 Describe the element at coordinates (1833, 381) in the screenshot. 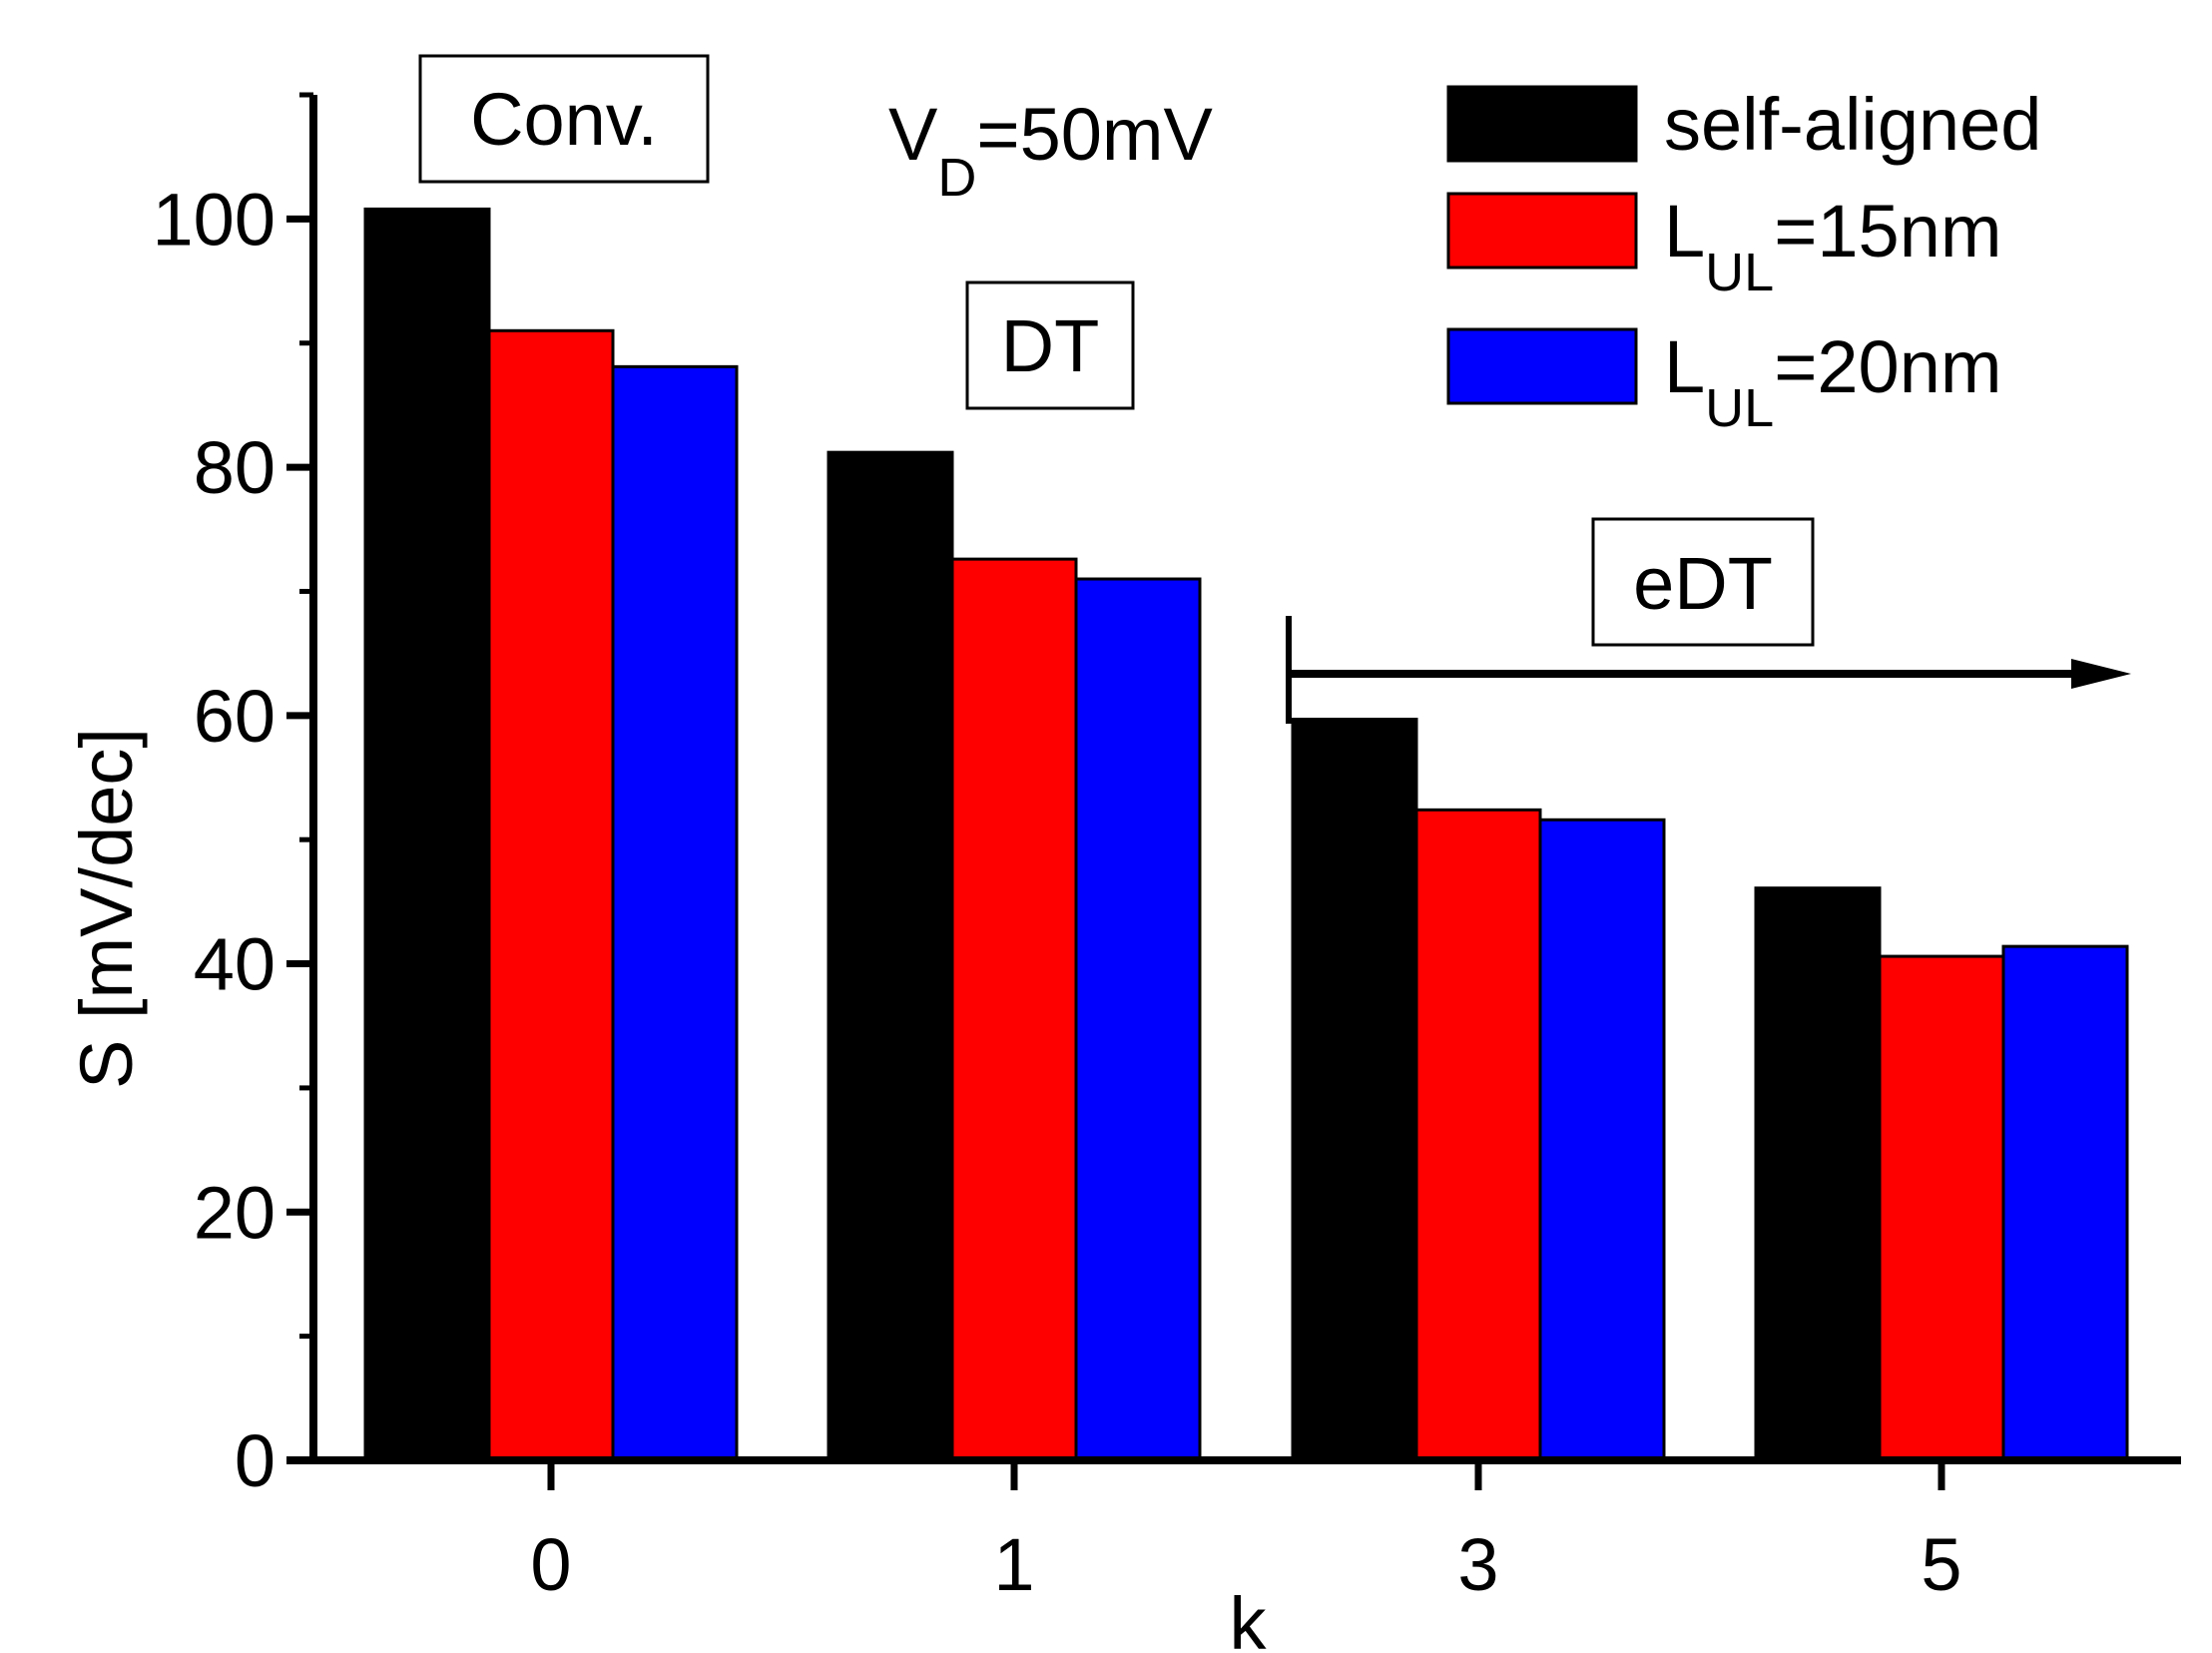

I see `legend-label-lul-20nm: LUL=20nm` at that location.